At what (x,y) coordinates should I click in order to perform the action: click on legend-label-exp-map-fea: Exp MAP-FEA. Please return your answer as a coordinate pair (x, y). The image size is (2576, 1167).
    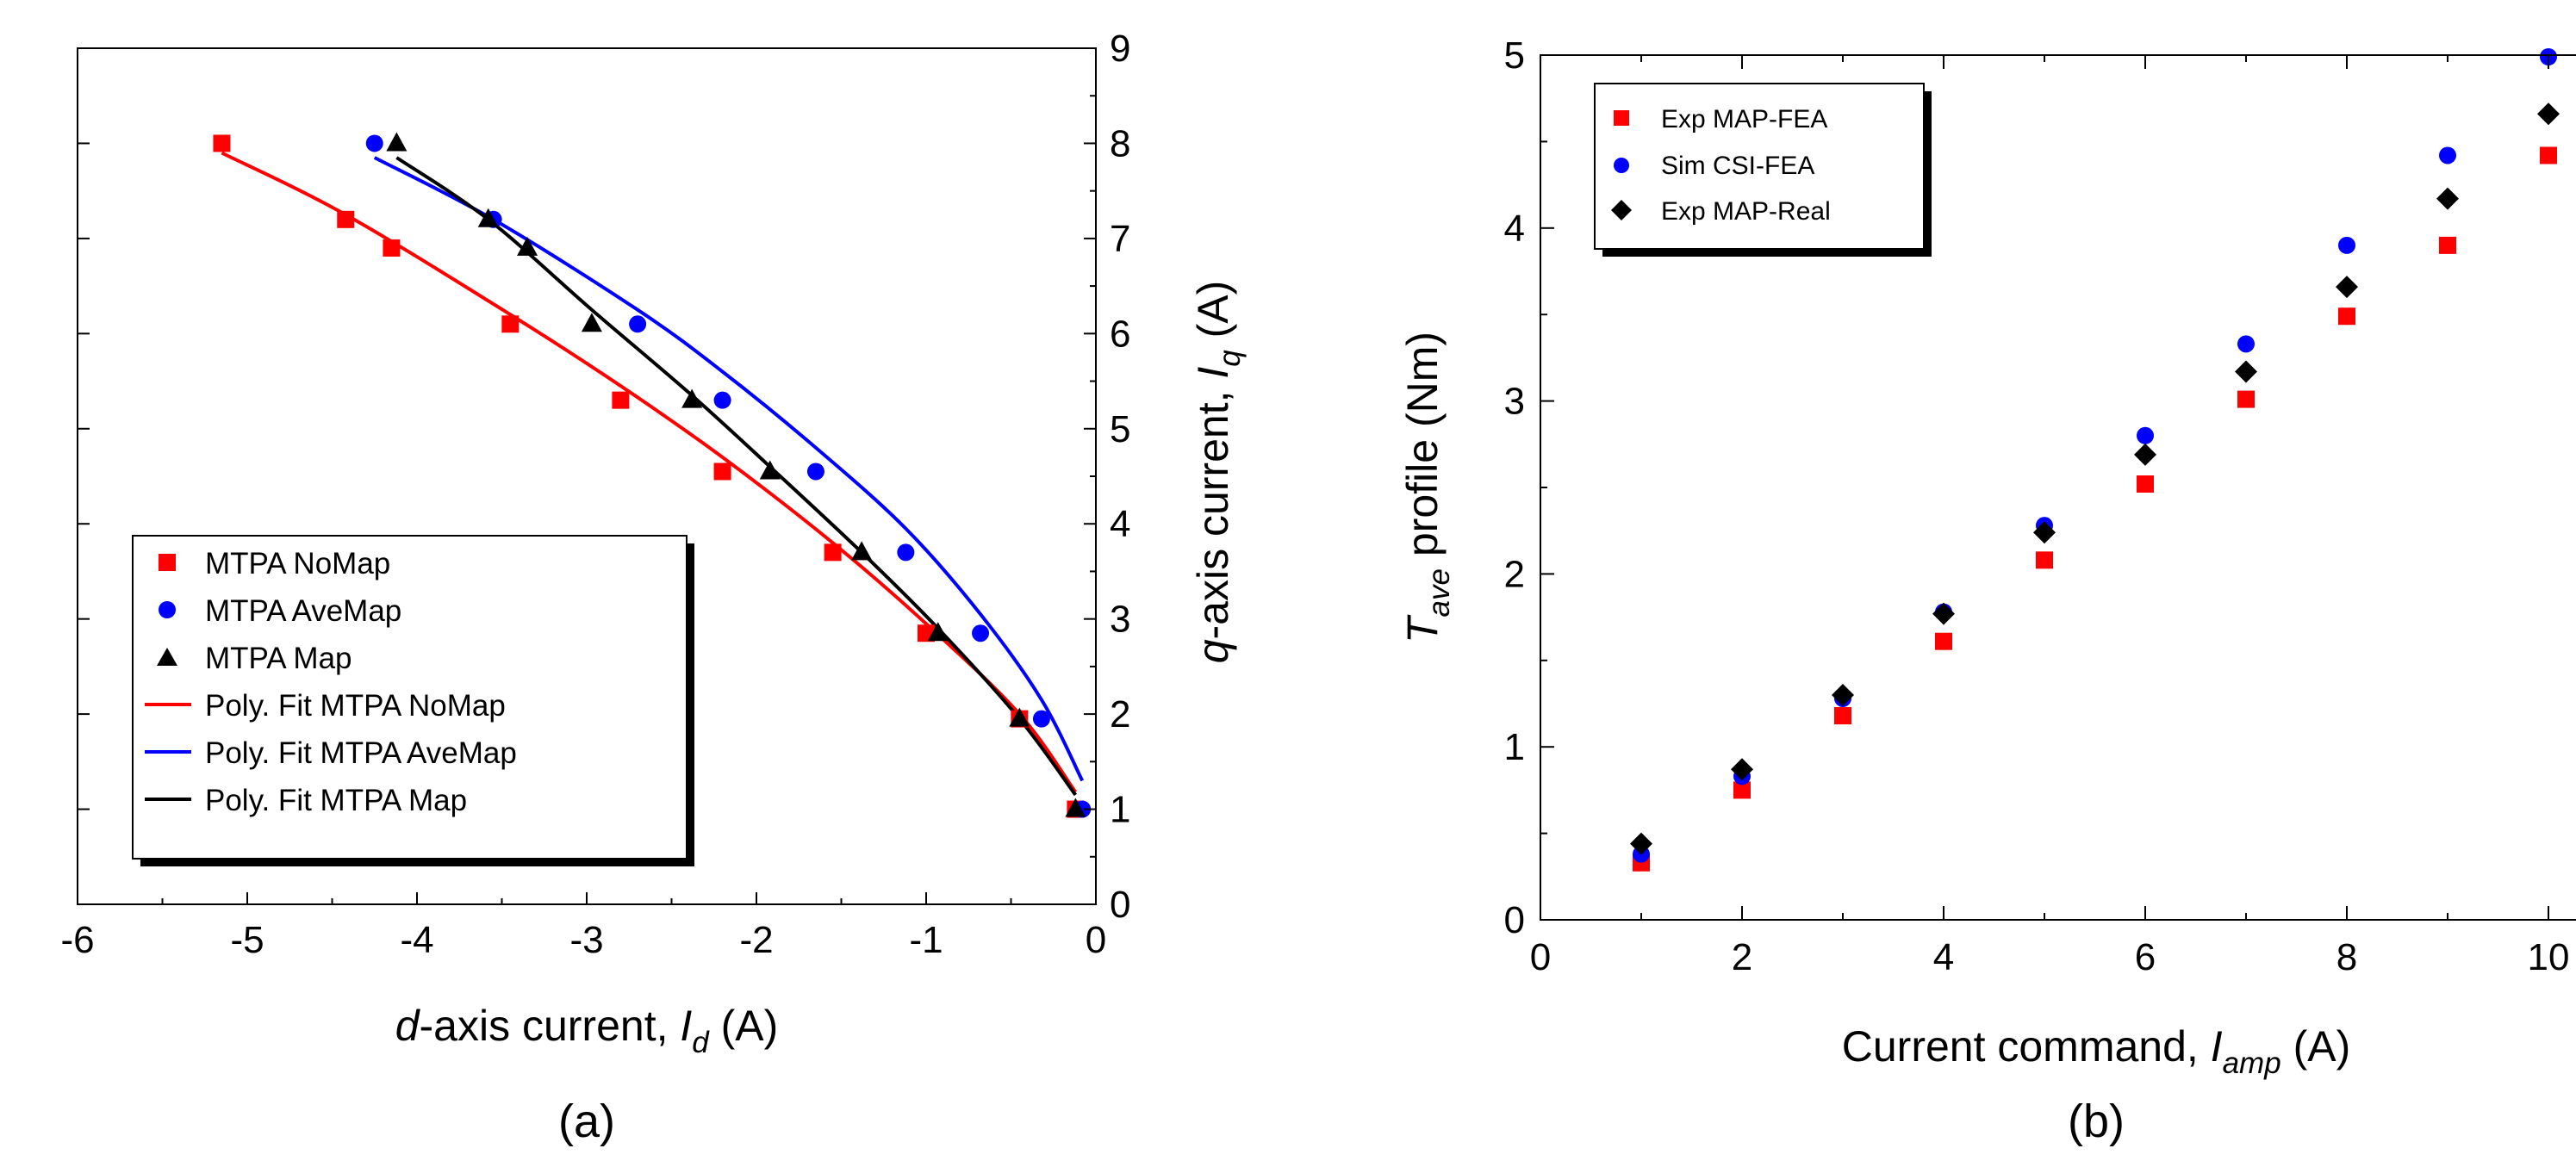
    Looking at the image, I should click on (1744, 119).